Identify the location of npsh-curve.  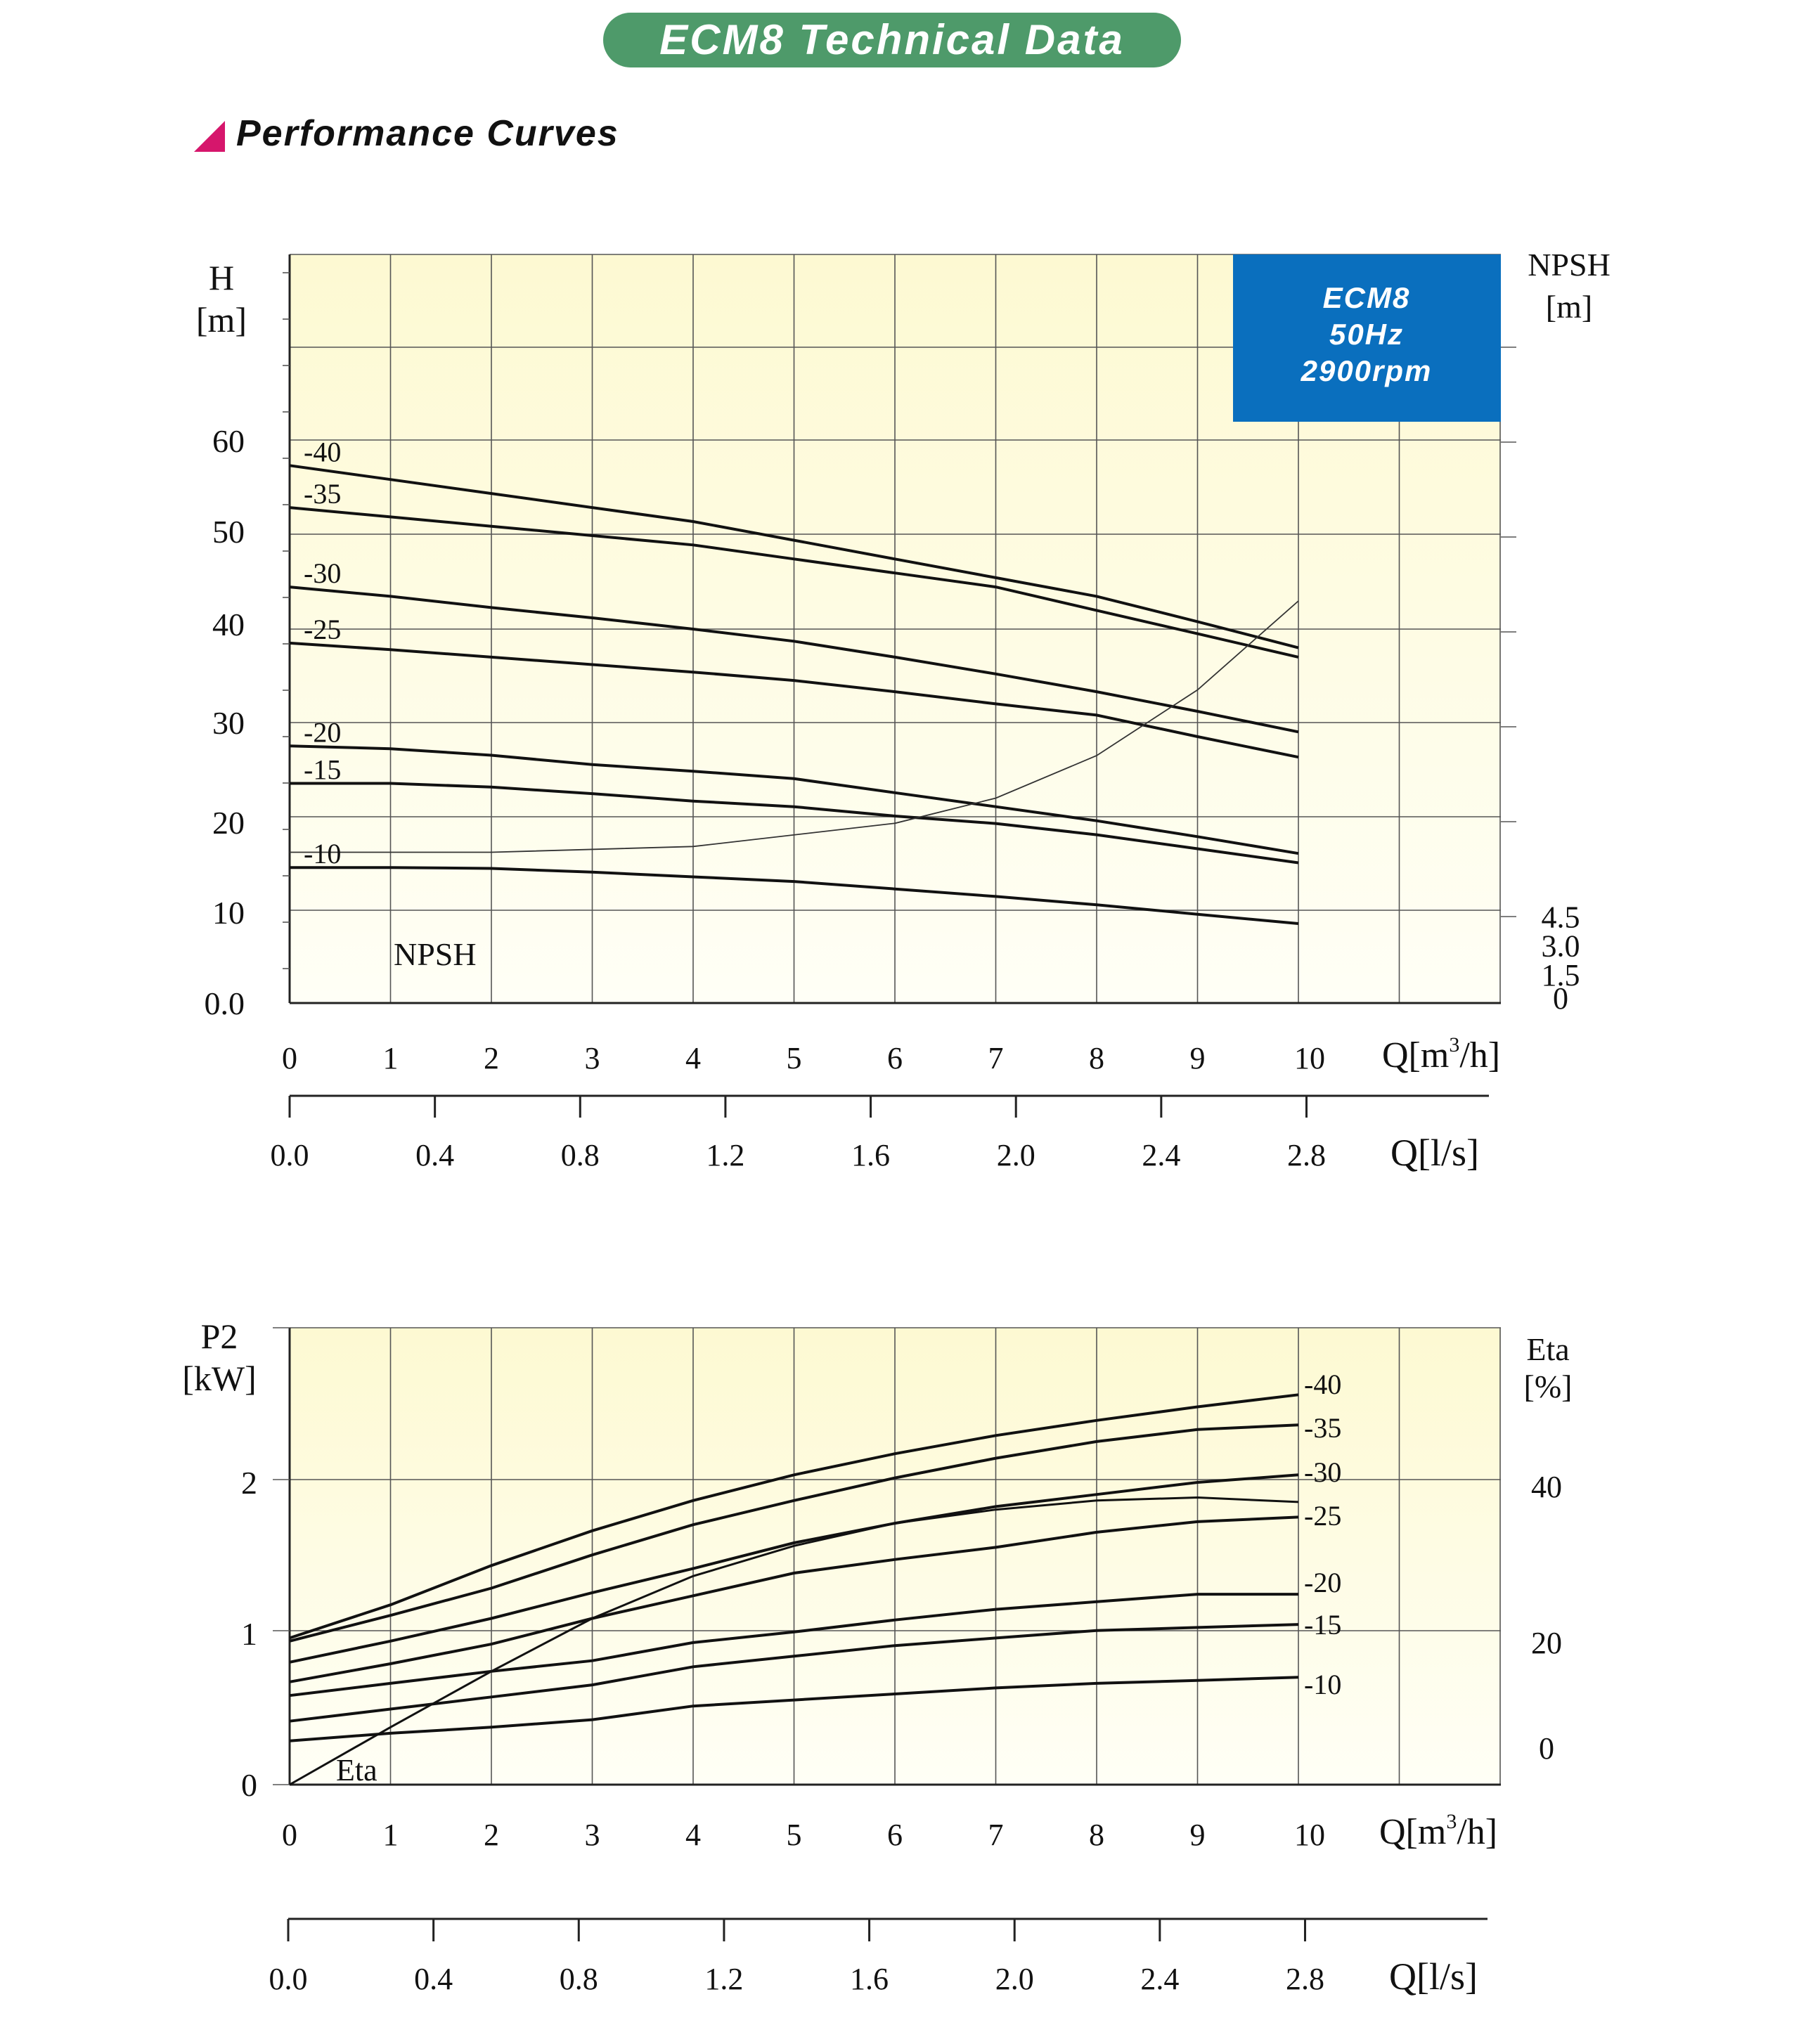
(794, 727).